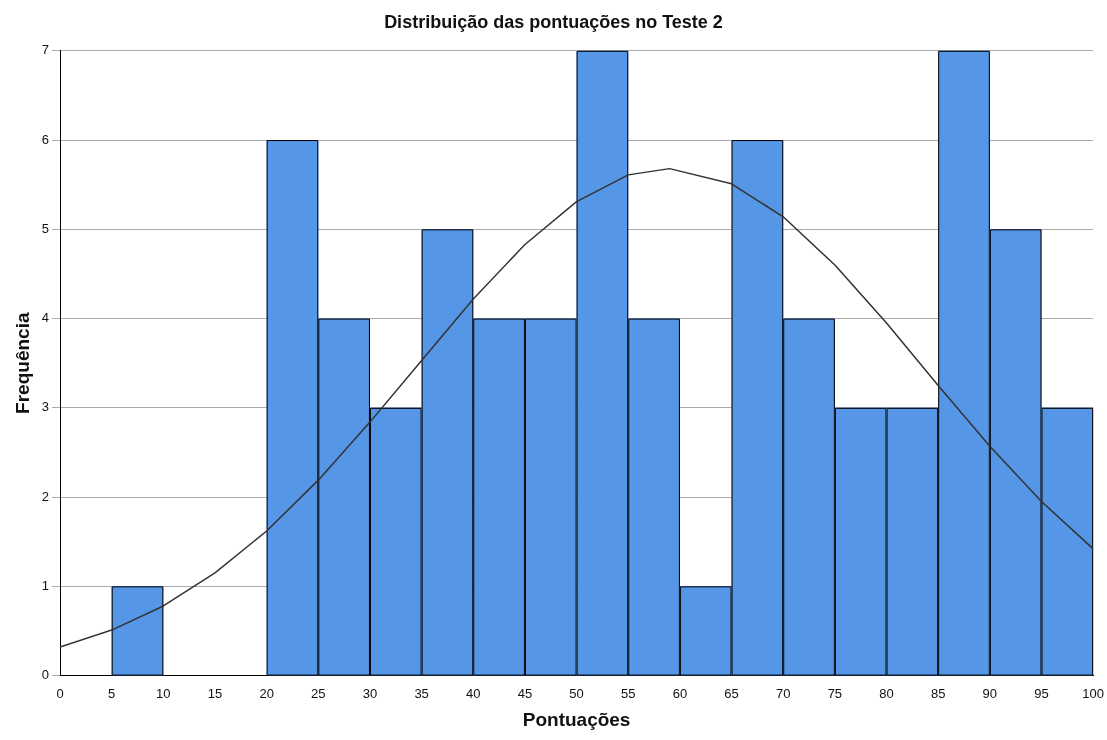  Describe the element at coordinates (553, 22) in the screenshot. I see `chart-title: Distribuição das pontuações no Teste 2` at that location.